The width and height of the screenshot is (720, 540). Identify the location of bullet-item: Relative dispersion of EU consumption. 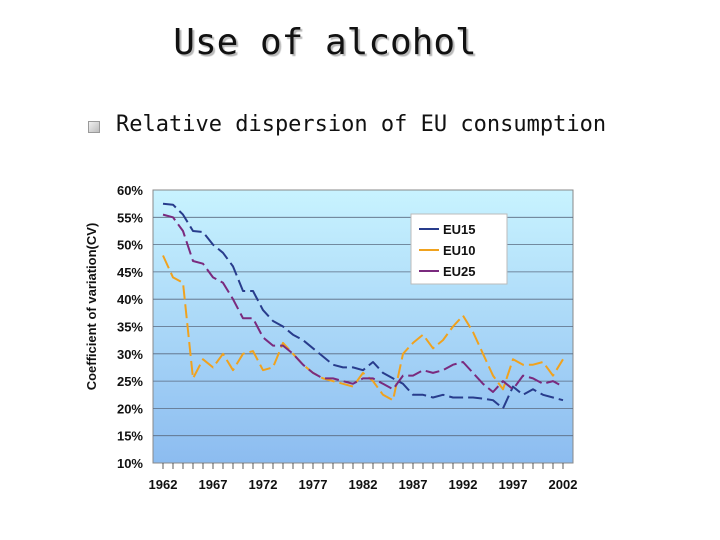
(347, 124).